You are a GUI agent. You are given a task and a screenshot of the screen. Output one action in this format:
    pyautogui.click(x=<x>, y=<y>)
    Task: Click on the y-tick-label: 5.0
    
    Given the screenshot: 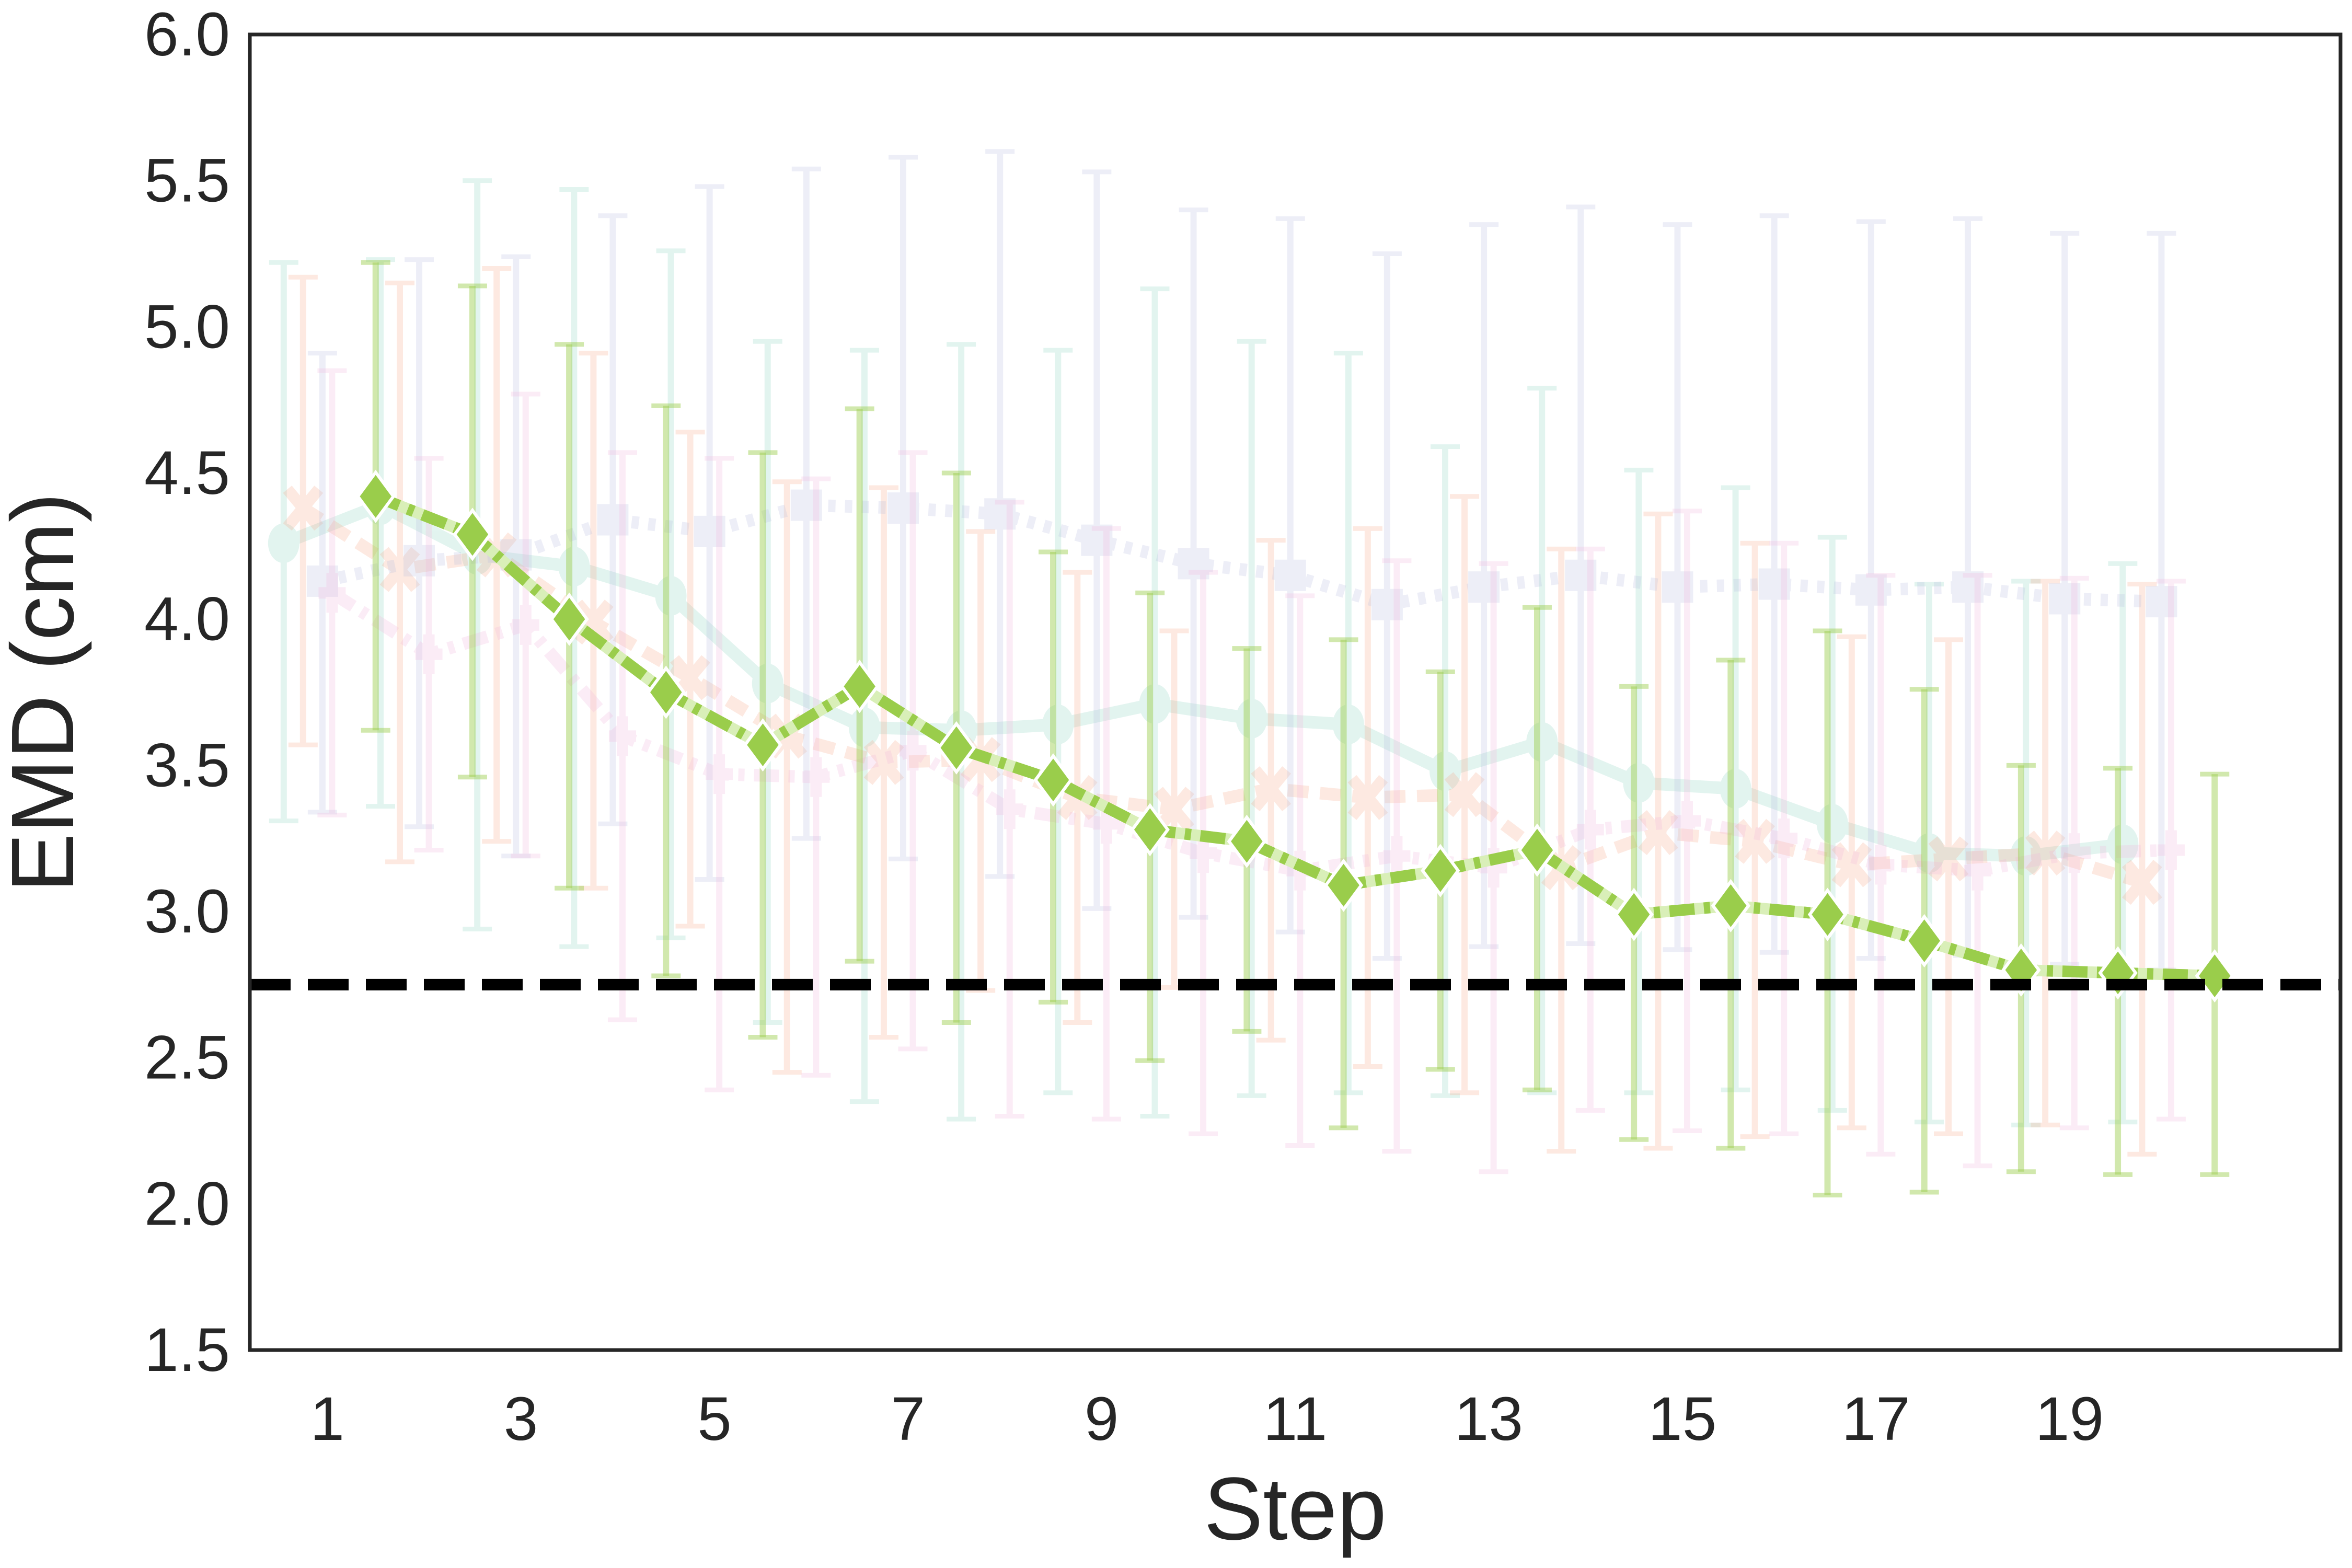 What is the action you would take?
    pyautogui.click(x=187, y=326)
    